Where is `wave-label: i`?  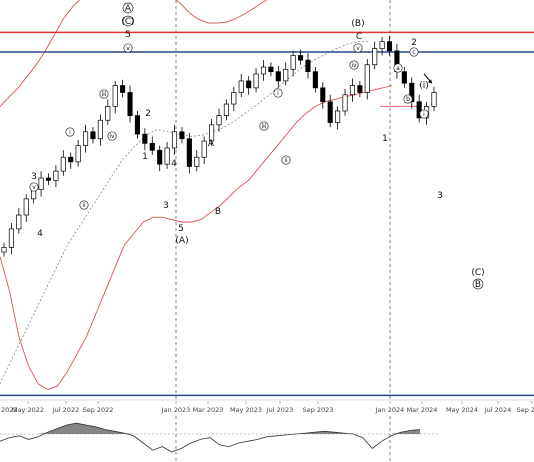
wave-label: i is located at coordinates (278, 93).